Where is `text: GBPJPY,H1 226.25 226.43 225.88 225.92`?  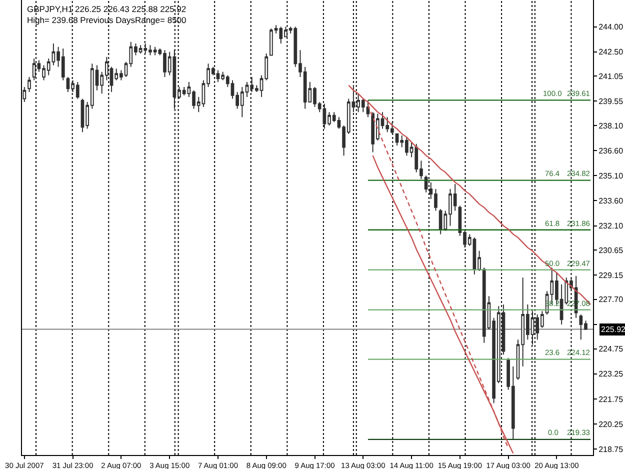
text: GBPJPY,H1 226.25 226.43 225.88 225.92 is located at coordinates (106, 9).